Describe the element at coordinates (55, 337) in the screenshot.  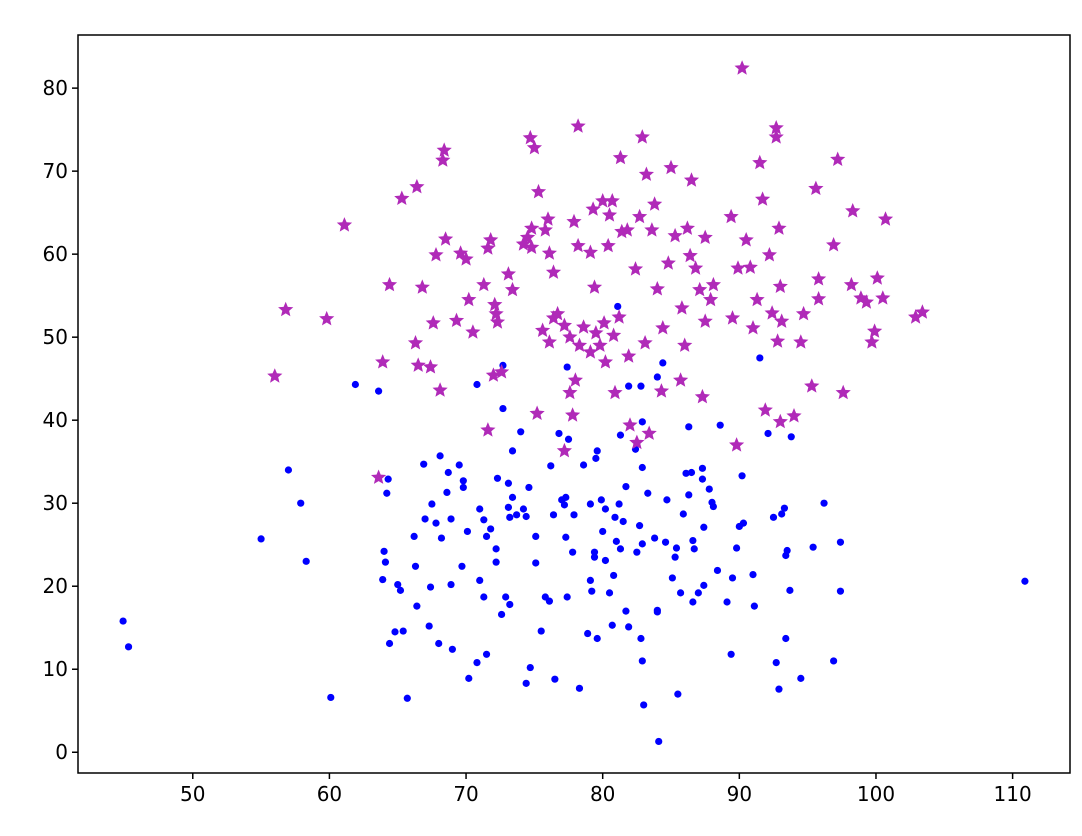
I see `y-tick-label: 50` at that location.